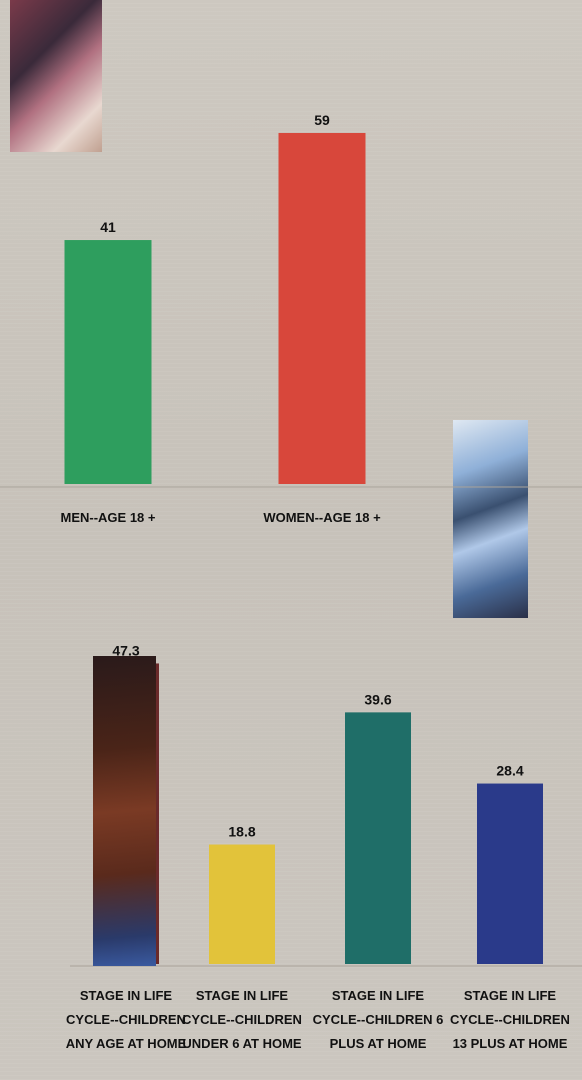  Describe the element at coordinates (242, 1043) in the screenshot. I see `category-label: UNDER 6 AT HOME` at that location.